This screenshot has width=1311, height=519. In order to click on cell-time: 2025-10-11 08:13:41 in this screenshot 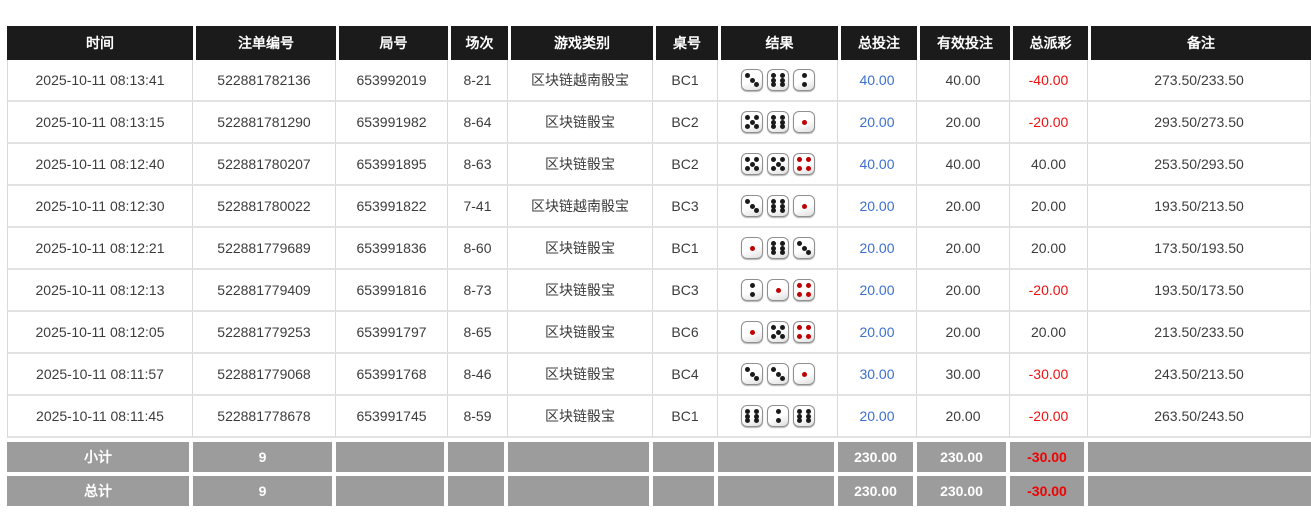, I will do `click(100, 81)`.